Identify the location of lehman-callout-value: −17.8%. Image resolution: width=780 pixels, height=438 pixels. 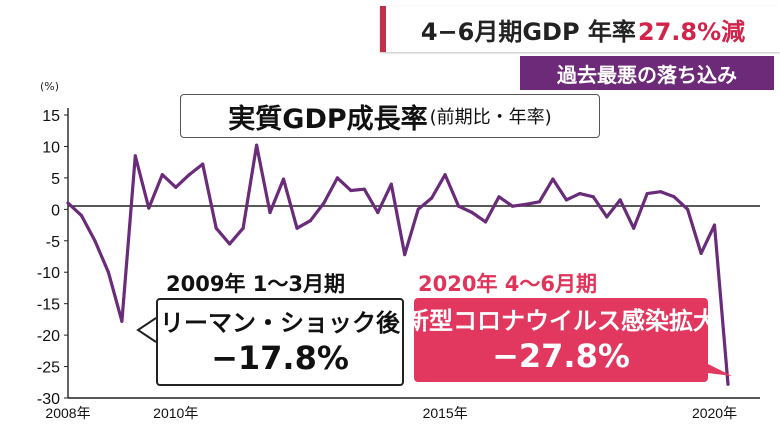
(280, 358).